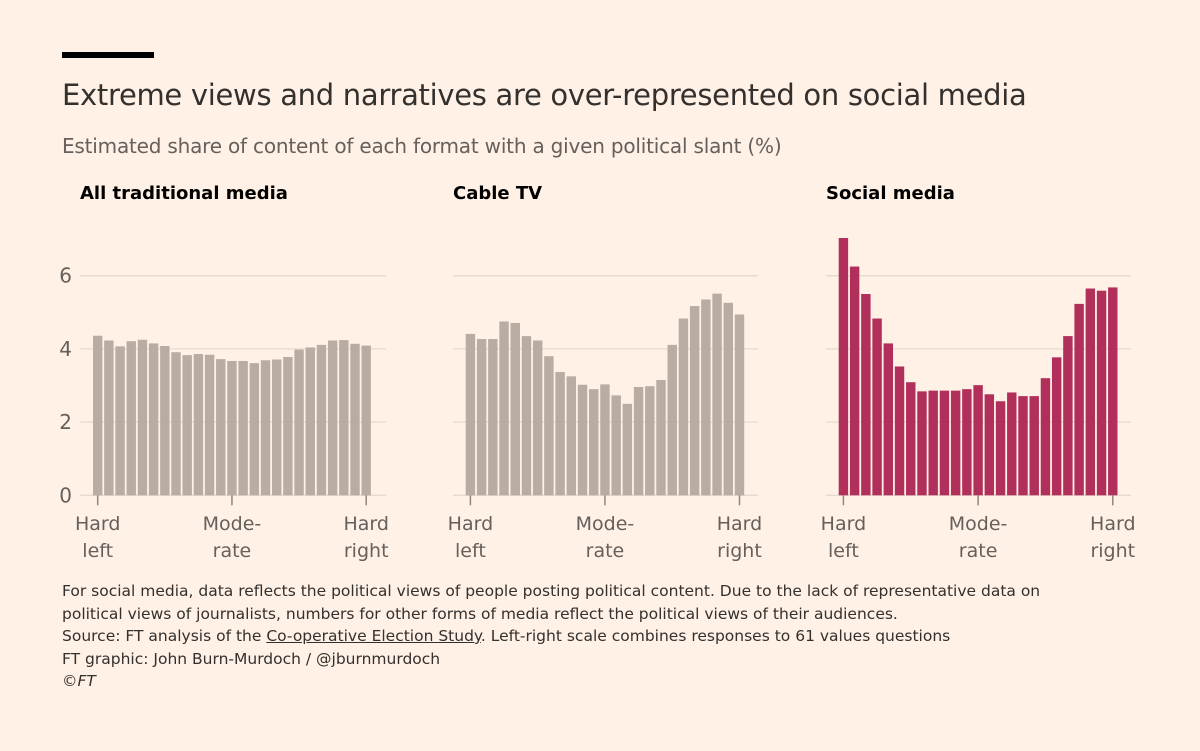 The width and height of the screenshot is (1200, 751). Describe the element at coordinates (65, 422) in the screenshot. I see `y-tick-label: 2` at that location.